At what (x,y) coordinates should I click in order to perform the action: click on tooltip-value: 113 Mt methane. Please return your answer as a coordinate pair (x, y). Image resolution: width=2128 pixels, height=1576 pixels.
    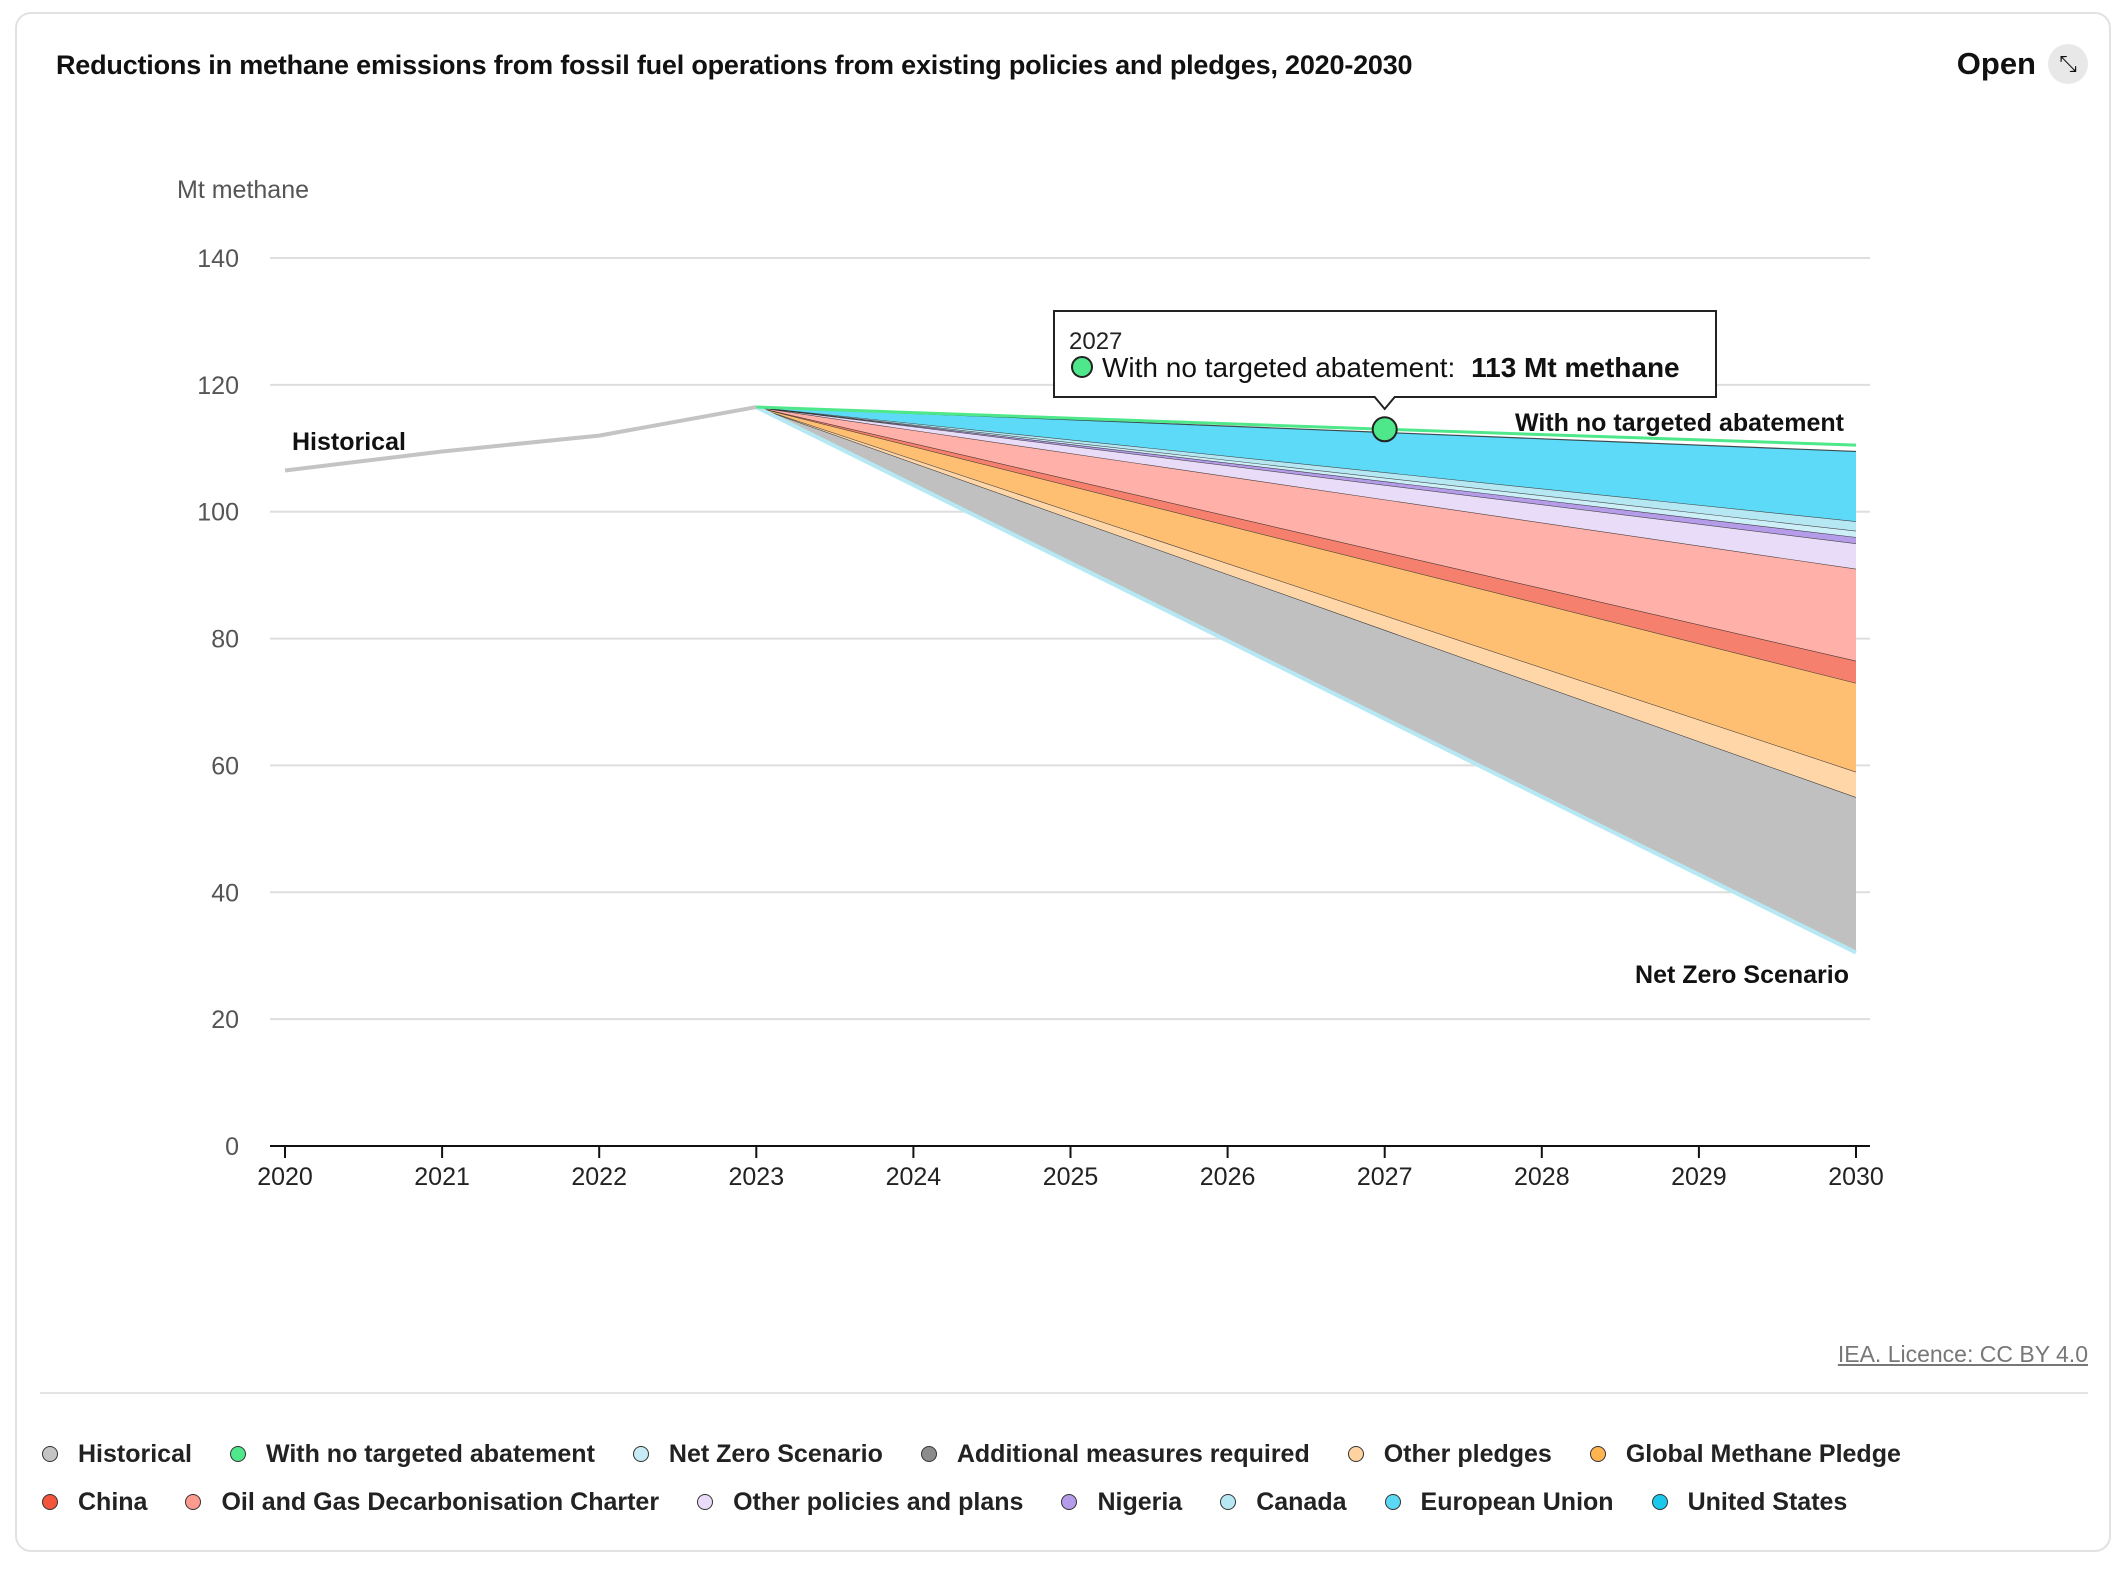
    Looking at the image, I should click on (1575, 367).